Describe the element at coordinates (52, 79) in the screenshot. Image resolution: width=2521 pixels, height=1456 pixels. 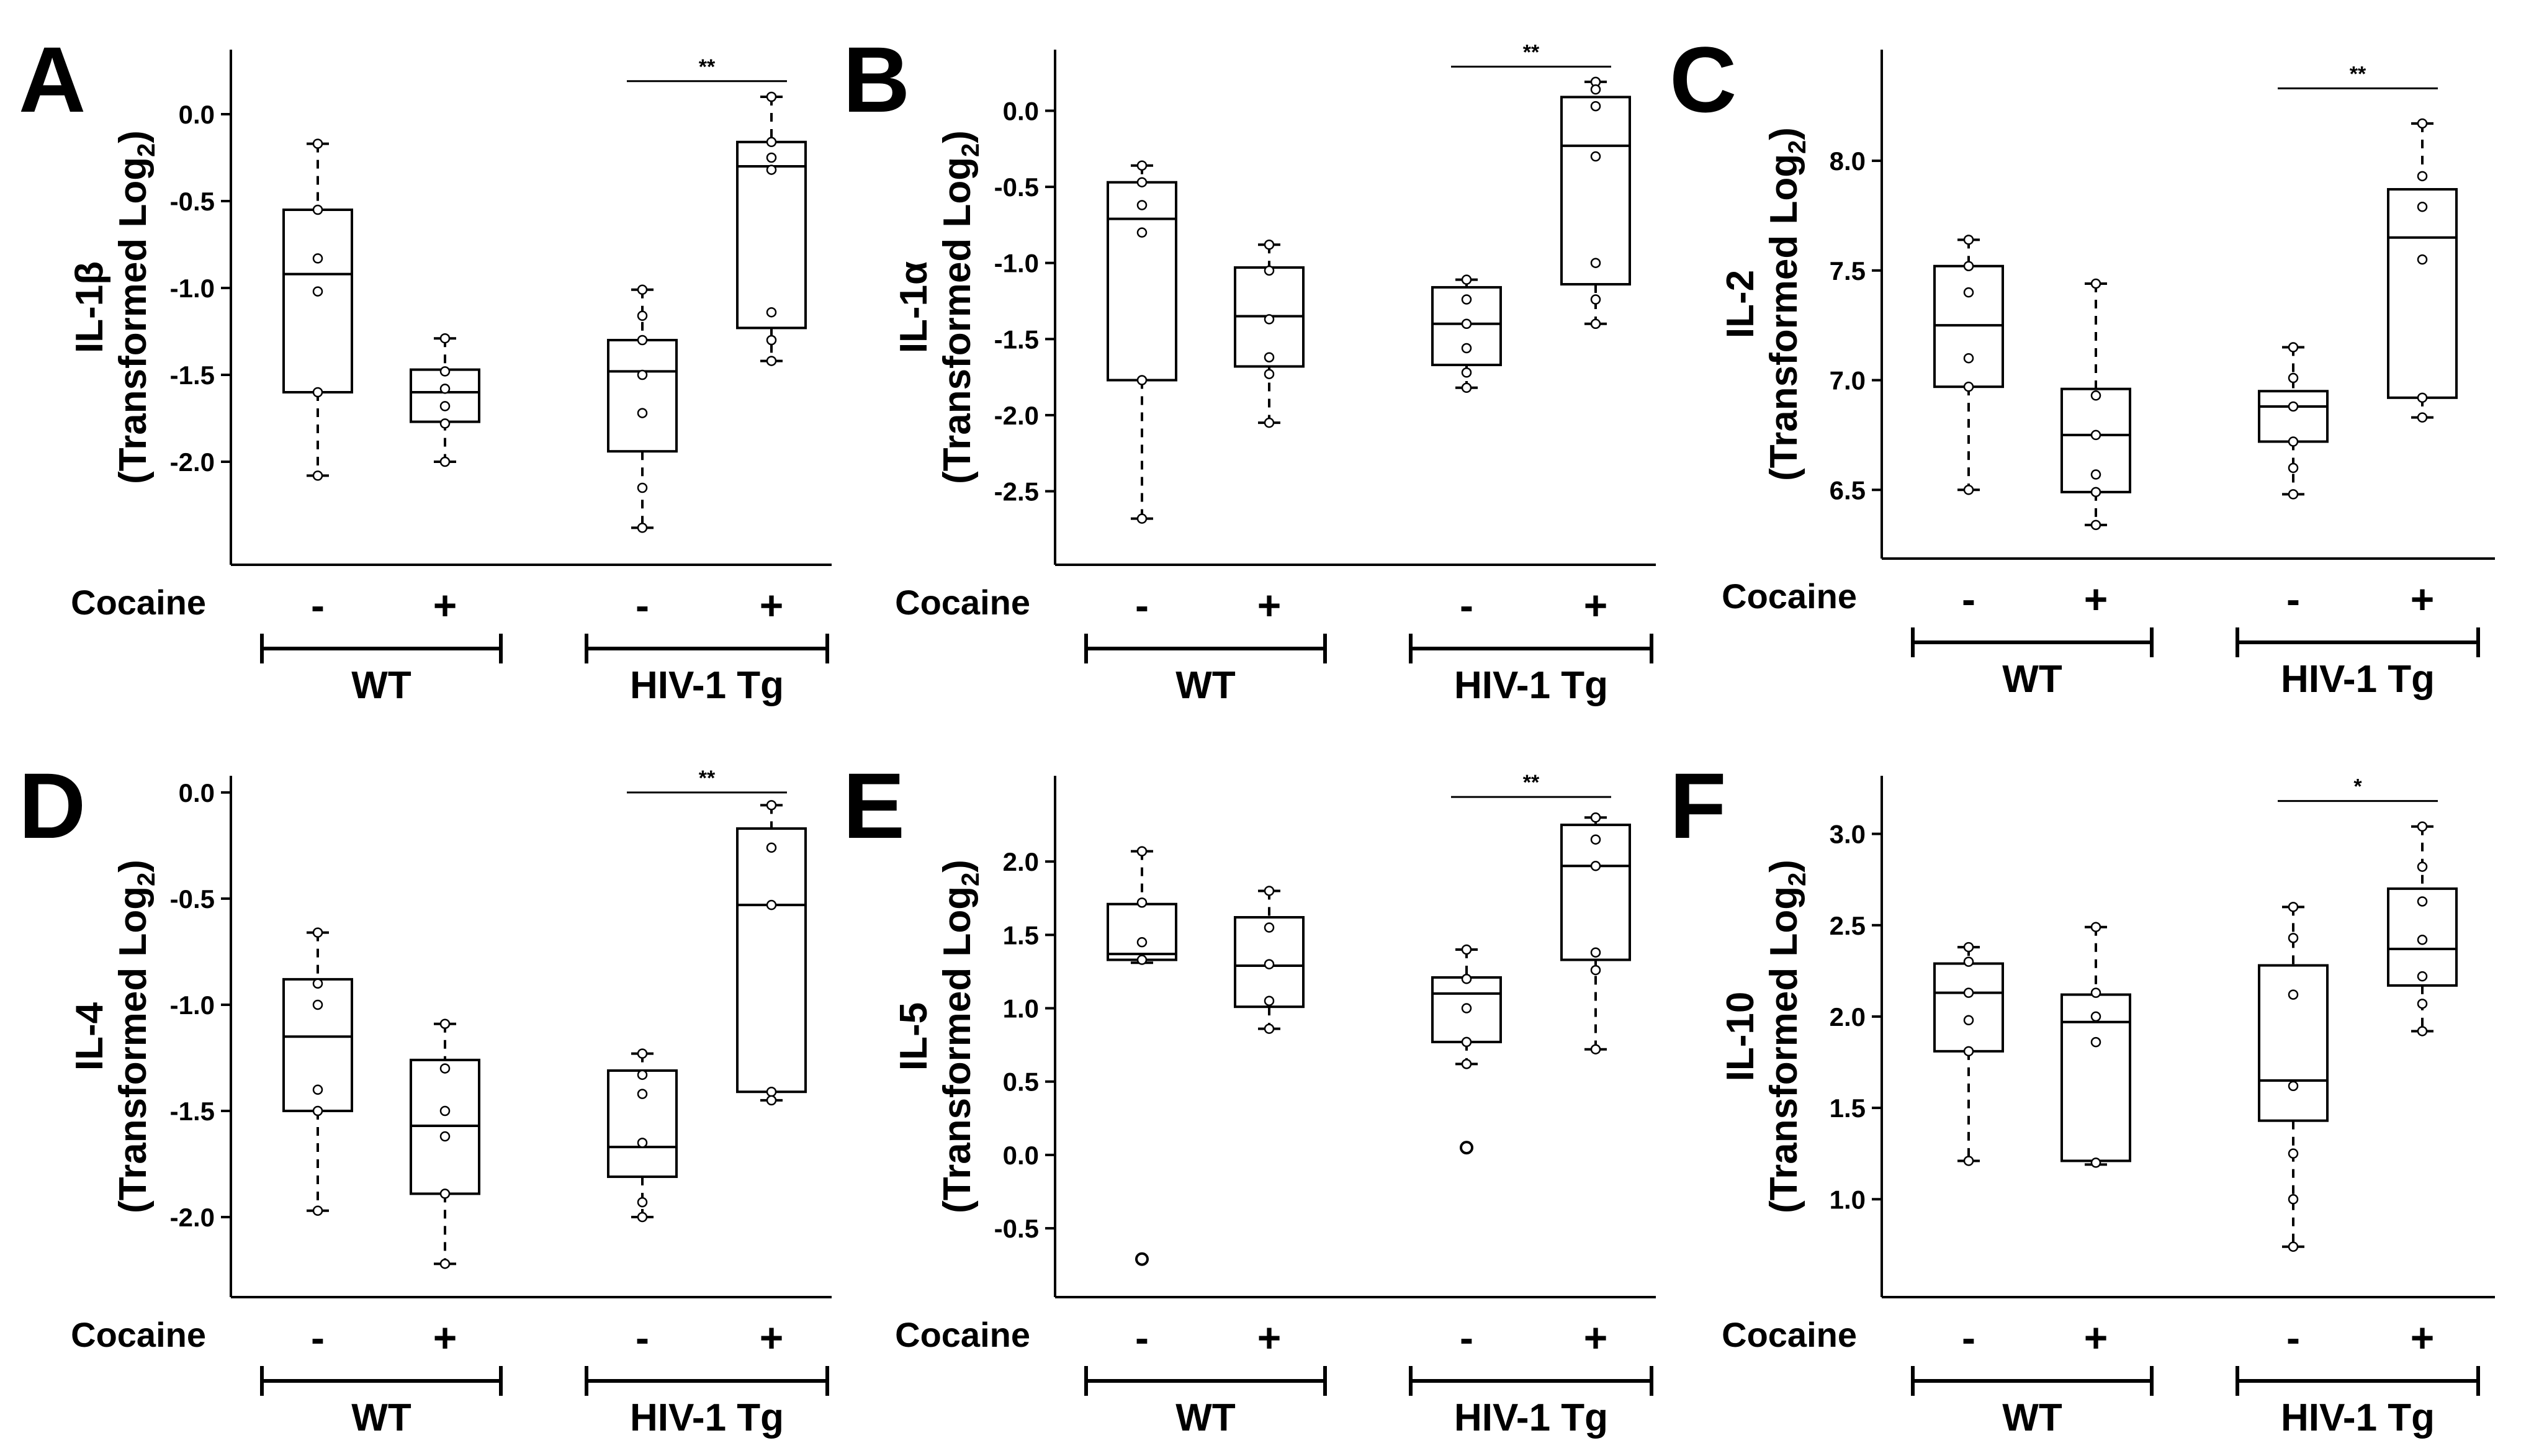
I see `panel-letter: A` at that location.